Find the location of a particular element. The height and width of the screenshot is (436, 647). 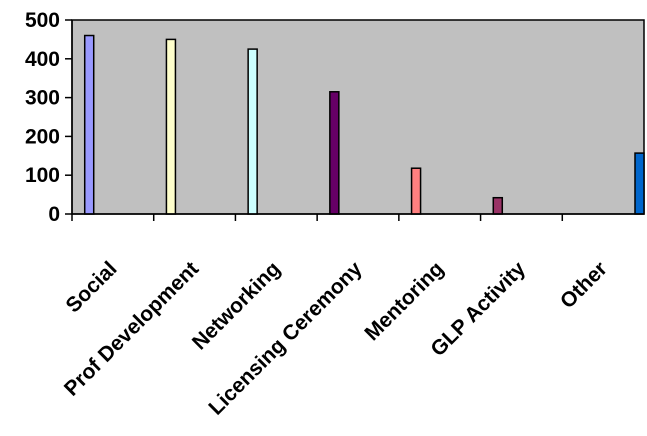

bar-mentoring is located at coordinates (416, 191).